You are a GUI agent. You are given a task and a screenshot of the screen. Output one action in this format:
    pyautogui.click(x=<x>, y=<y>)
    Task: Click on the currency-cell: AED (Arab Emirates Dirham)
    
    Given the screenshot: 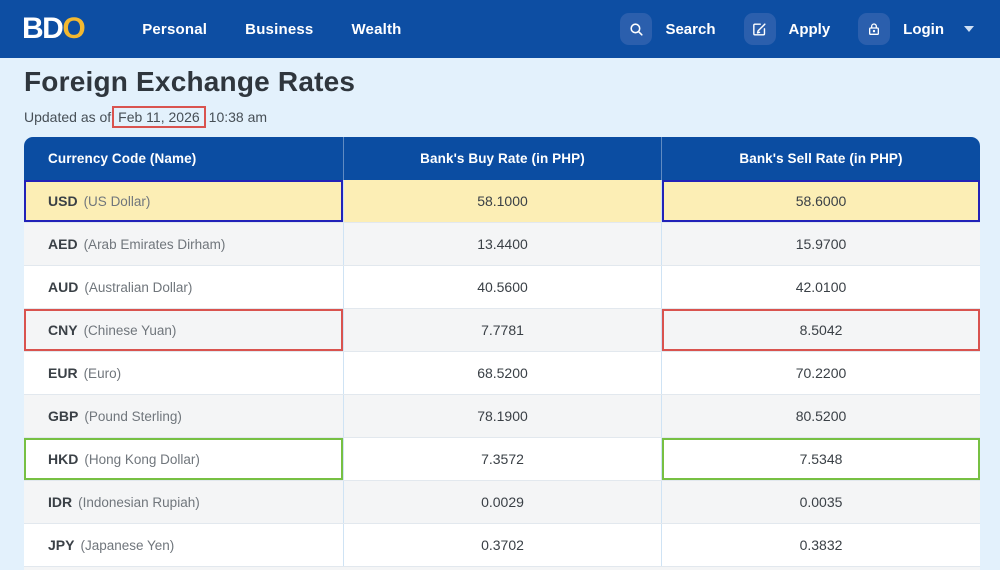 What is the action you would take?
    pyautogui.click(x=183, y=244)
    